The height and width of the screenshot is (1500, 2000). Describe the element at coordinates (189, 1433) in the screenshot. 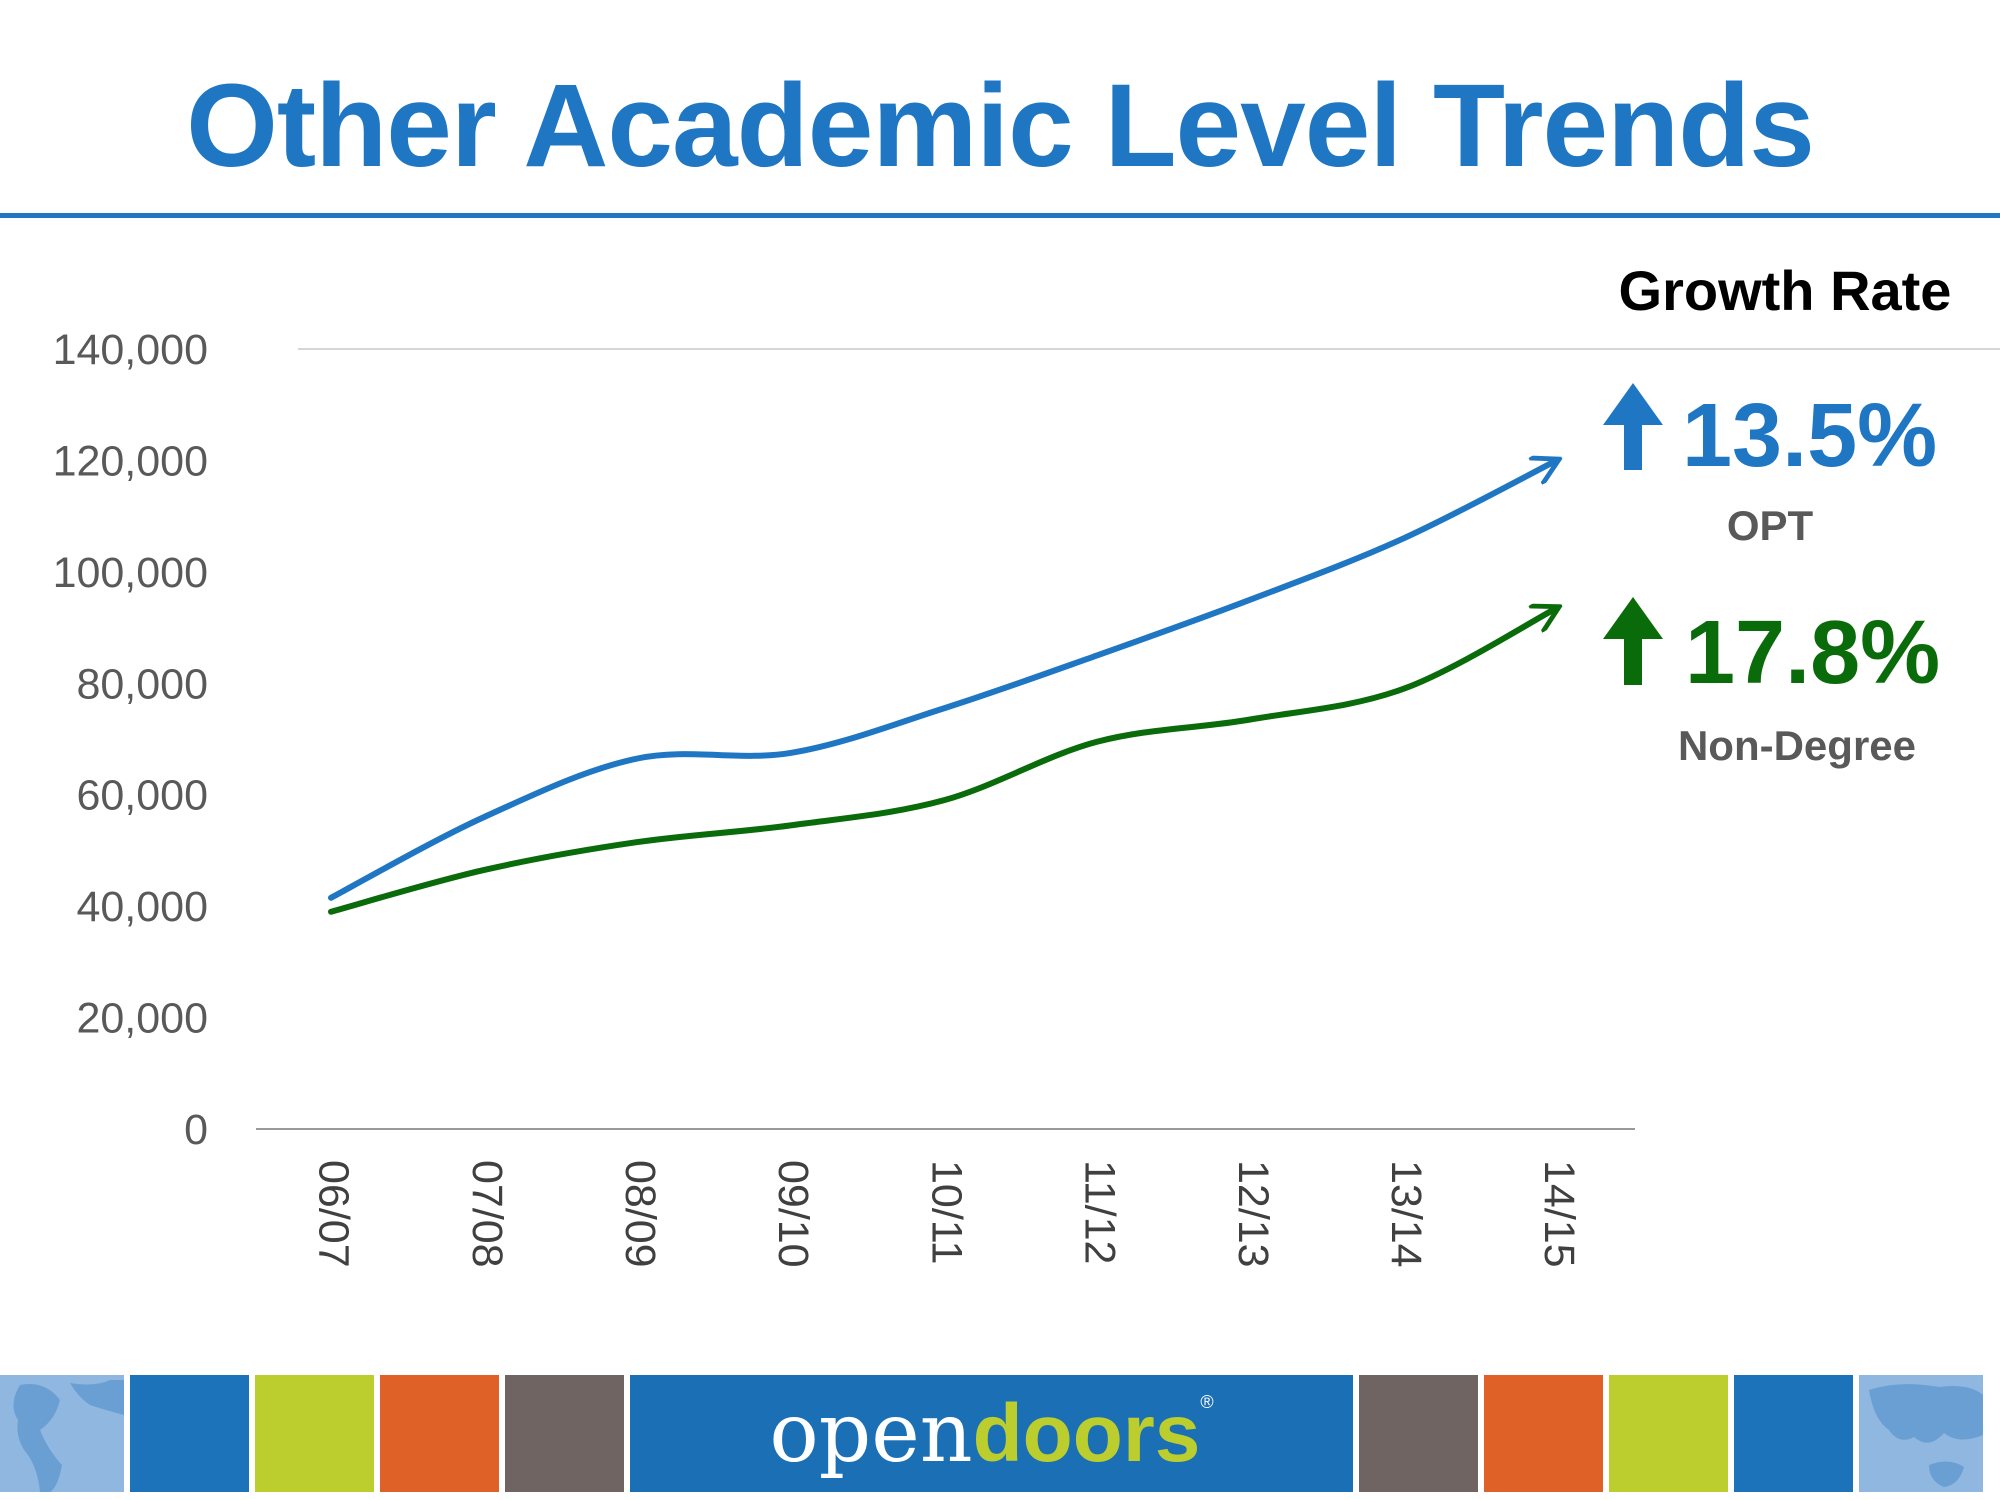

I see `color-tile-blue` at that location.